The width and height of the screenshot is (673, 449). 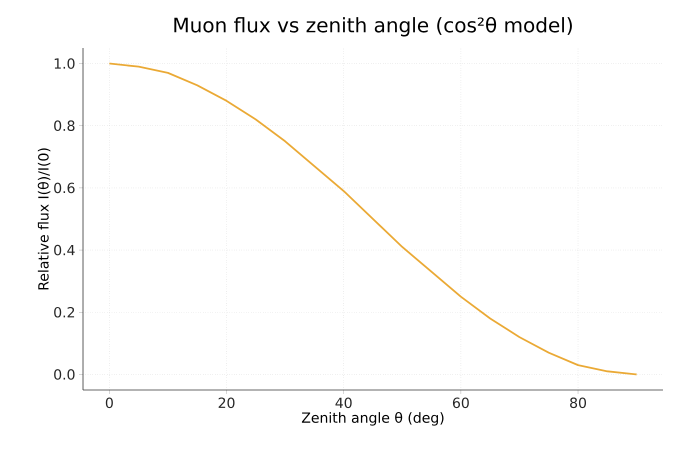 I want to click on chart-title: Muon flux vs zenith angle (cos²θ model), so click(x=373, y=26).